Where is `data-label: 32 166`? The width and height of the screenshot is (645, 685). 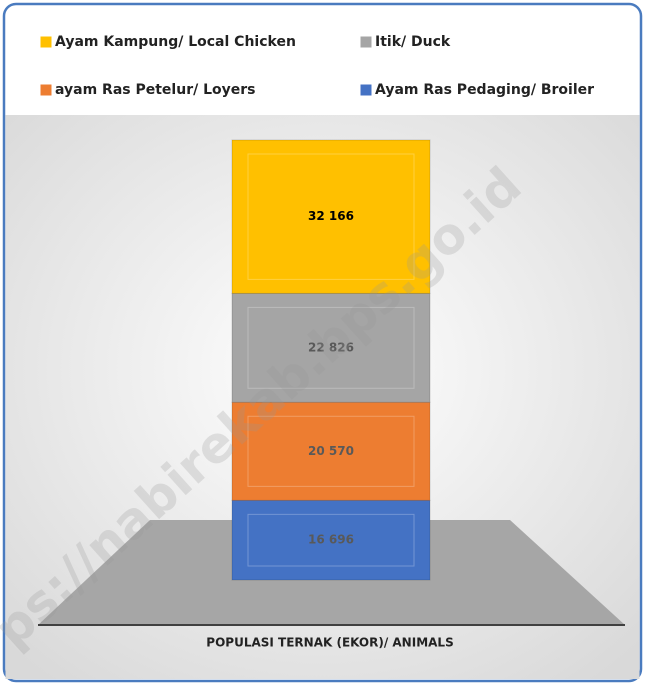 data-label: 32 166 is located at coordinates (331, 216).